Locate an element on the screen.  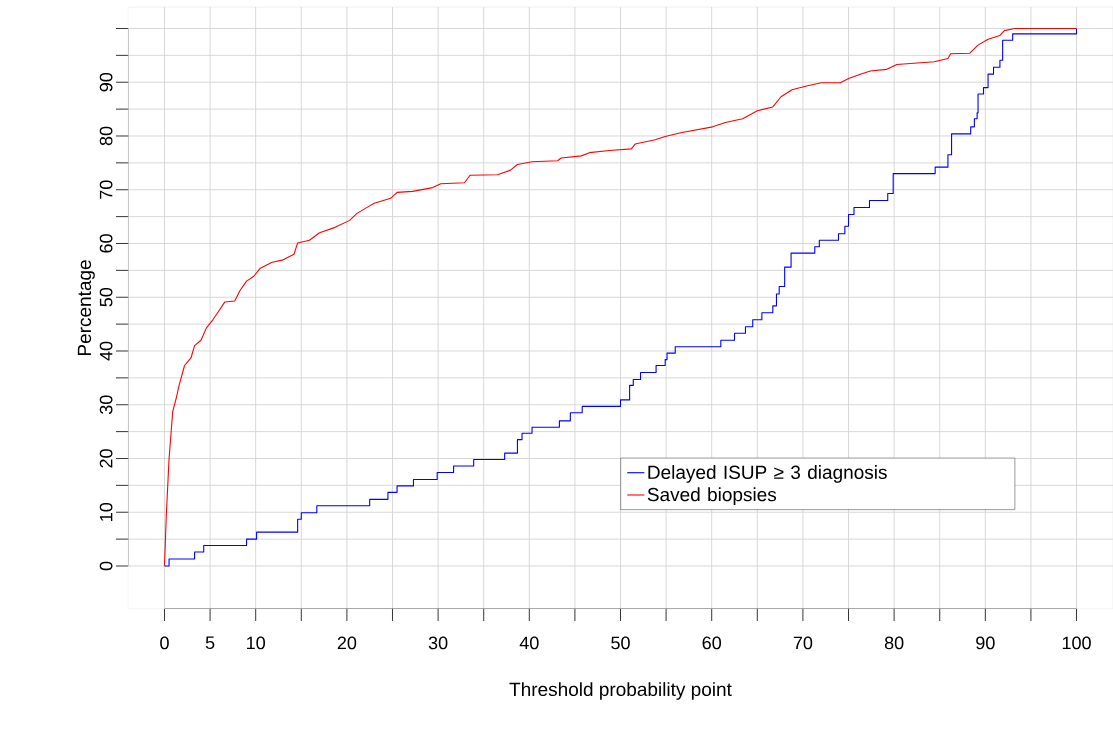
y-tick-label: 0 is located at coordinates (106, 566).